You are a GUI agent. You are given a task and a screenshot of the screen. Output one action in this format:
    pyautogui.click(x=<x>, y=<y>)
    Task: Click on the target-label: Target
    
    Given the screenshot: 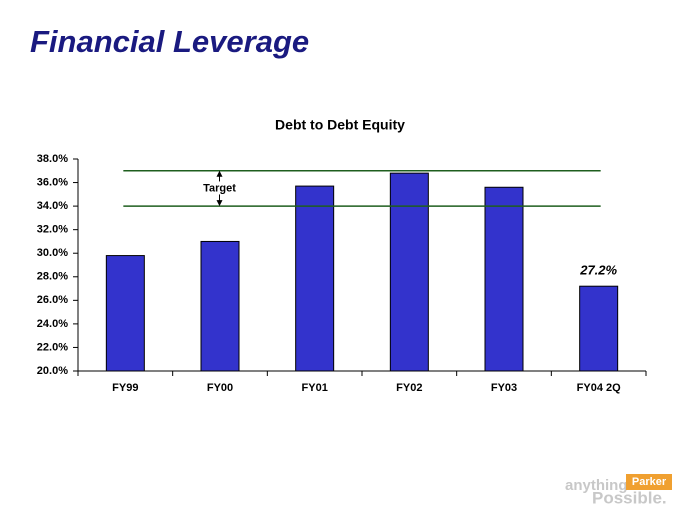 What is the action you would take?
    pyautogui.click(x=219, y=188)
    